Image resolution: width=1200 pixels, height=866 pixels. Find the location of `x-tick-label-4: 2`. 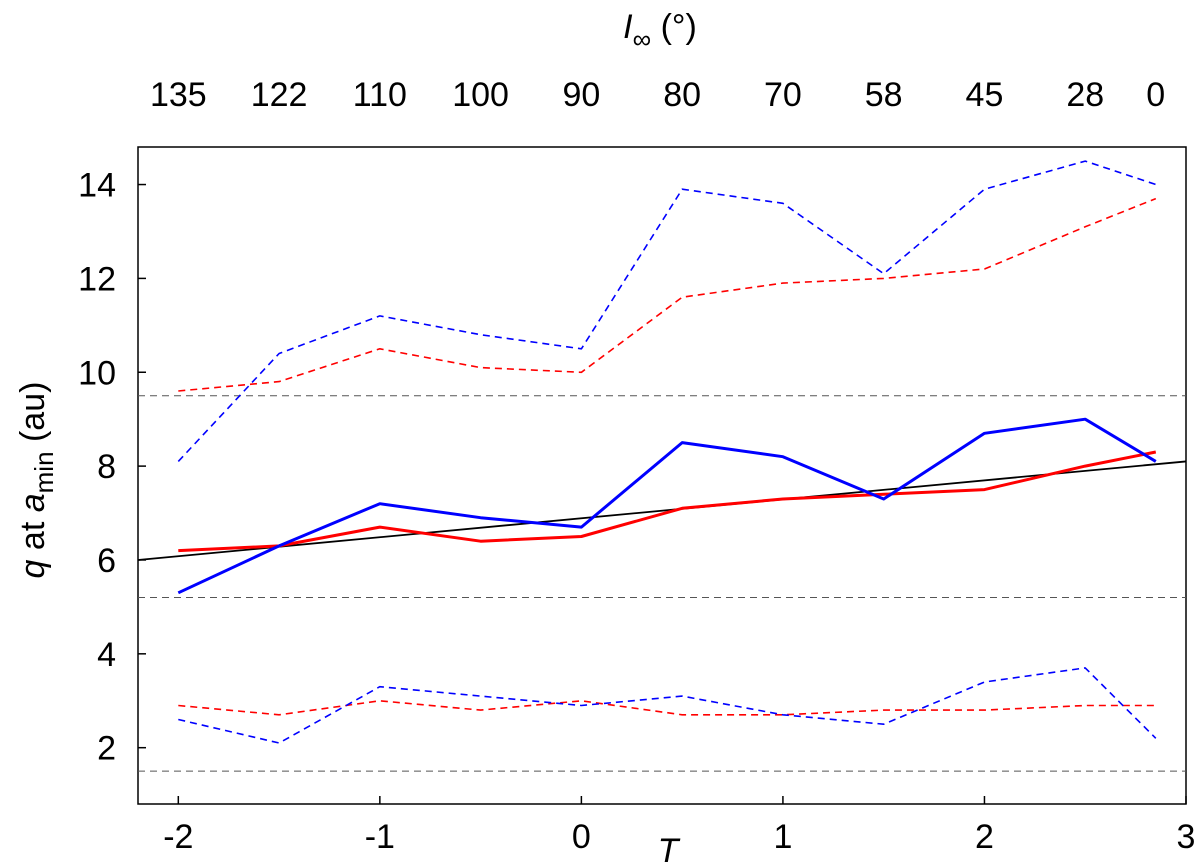

x-tick-label-4: 2 is located at coordinates (984, 837).